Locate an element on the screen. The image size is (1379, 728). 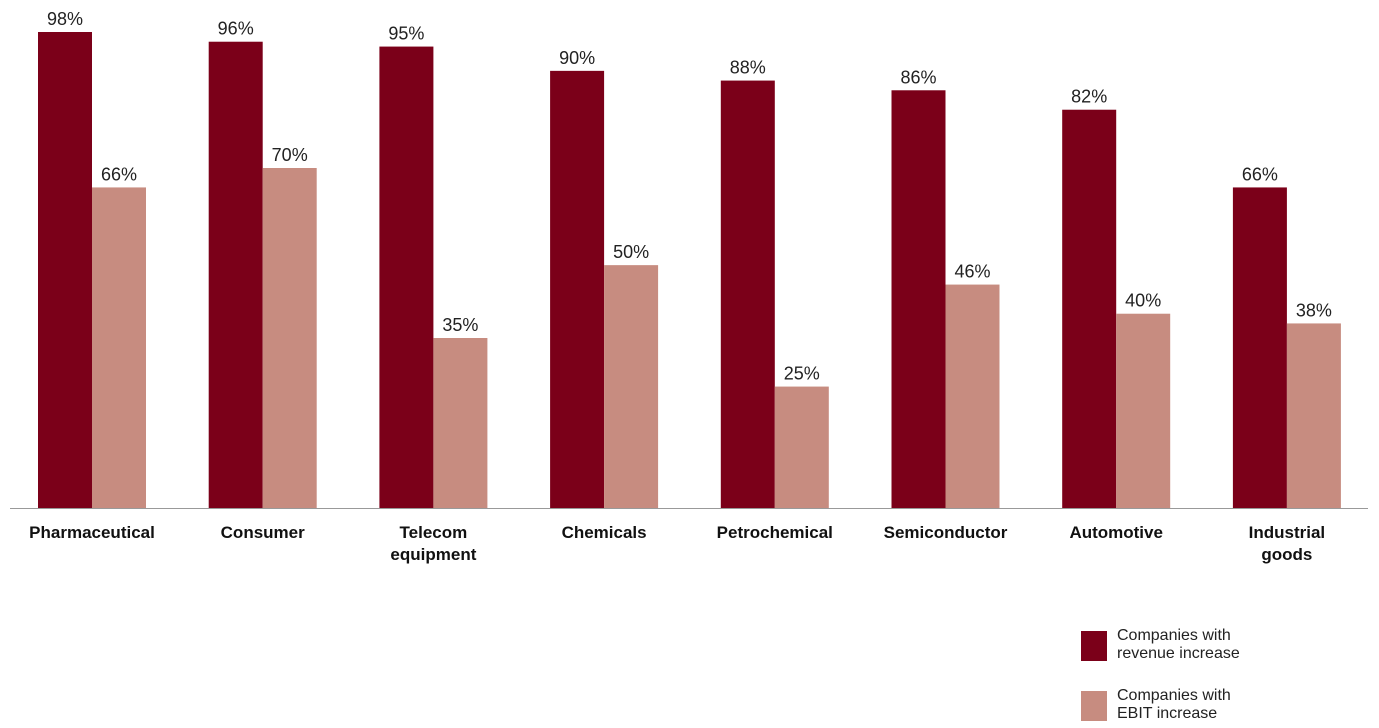
category-label-3: Chemicals is located at coordinates (604, 532).